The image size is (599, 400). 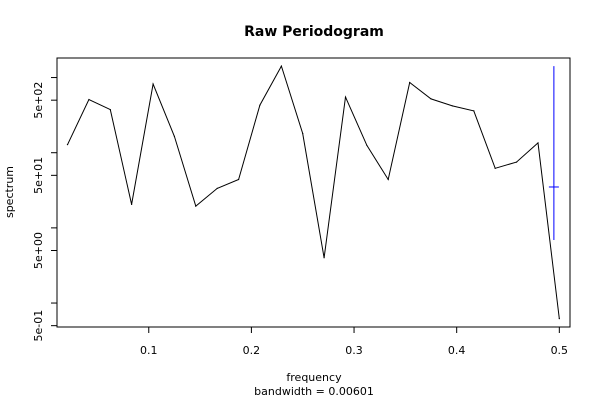 I want to click on bandwidth-marker, so click(x=553, y=153).